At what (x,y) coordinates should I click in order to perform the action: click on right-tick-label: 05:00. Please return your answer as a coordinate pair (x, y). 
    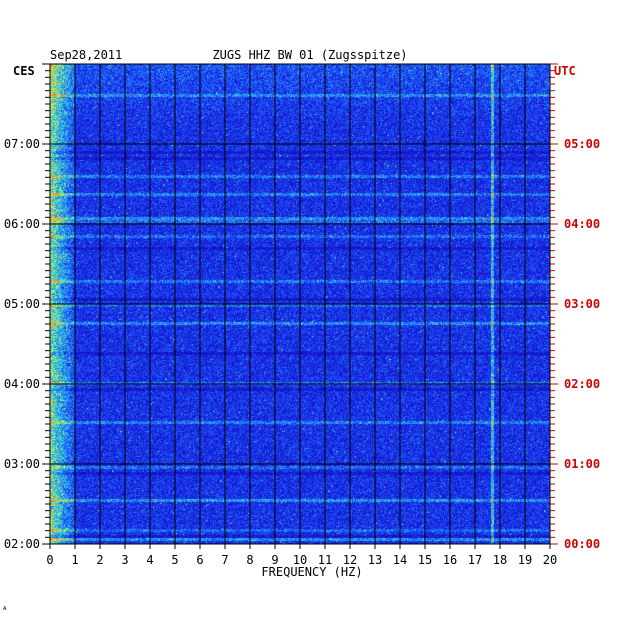
    Looking at the image, I should click on (582, 144).